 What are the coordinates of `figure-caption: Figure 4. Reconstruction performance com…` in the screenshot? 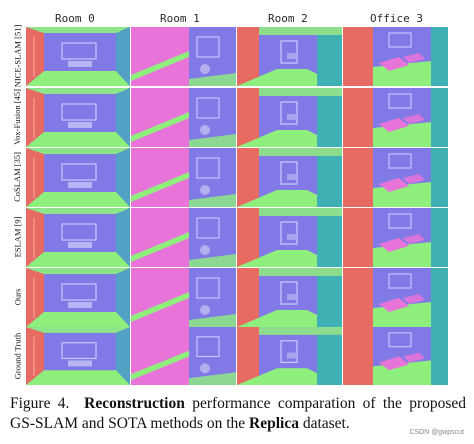 It's located at (238, 414).